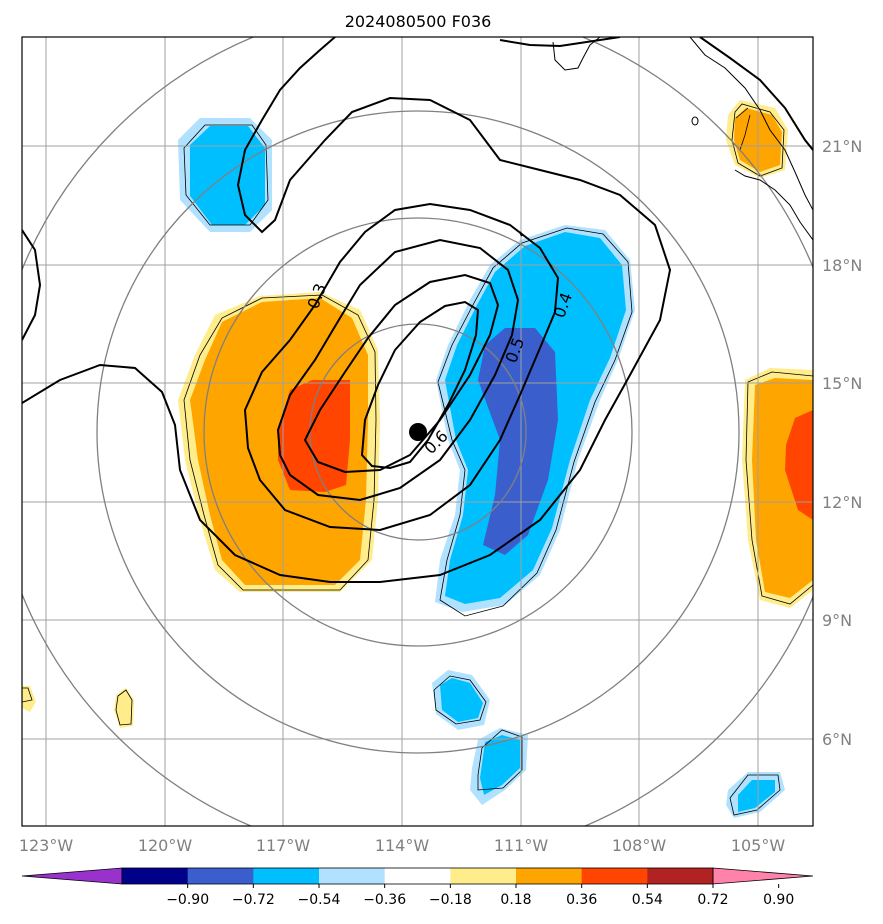  Describe the element at coordinates (283, 845) in the screenshot. I see `lon-label: 117°W` at that location.